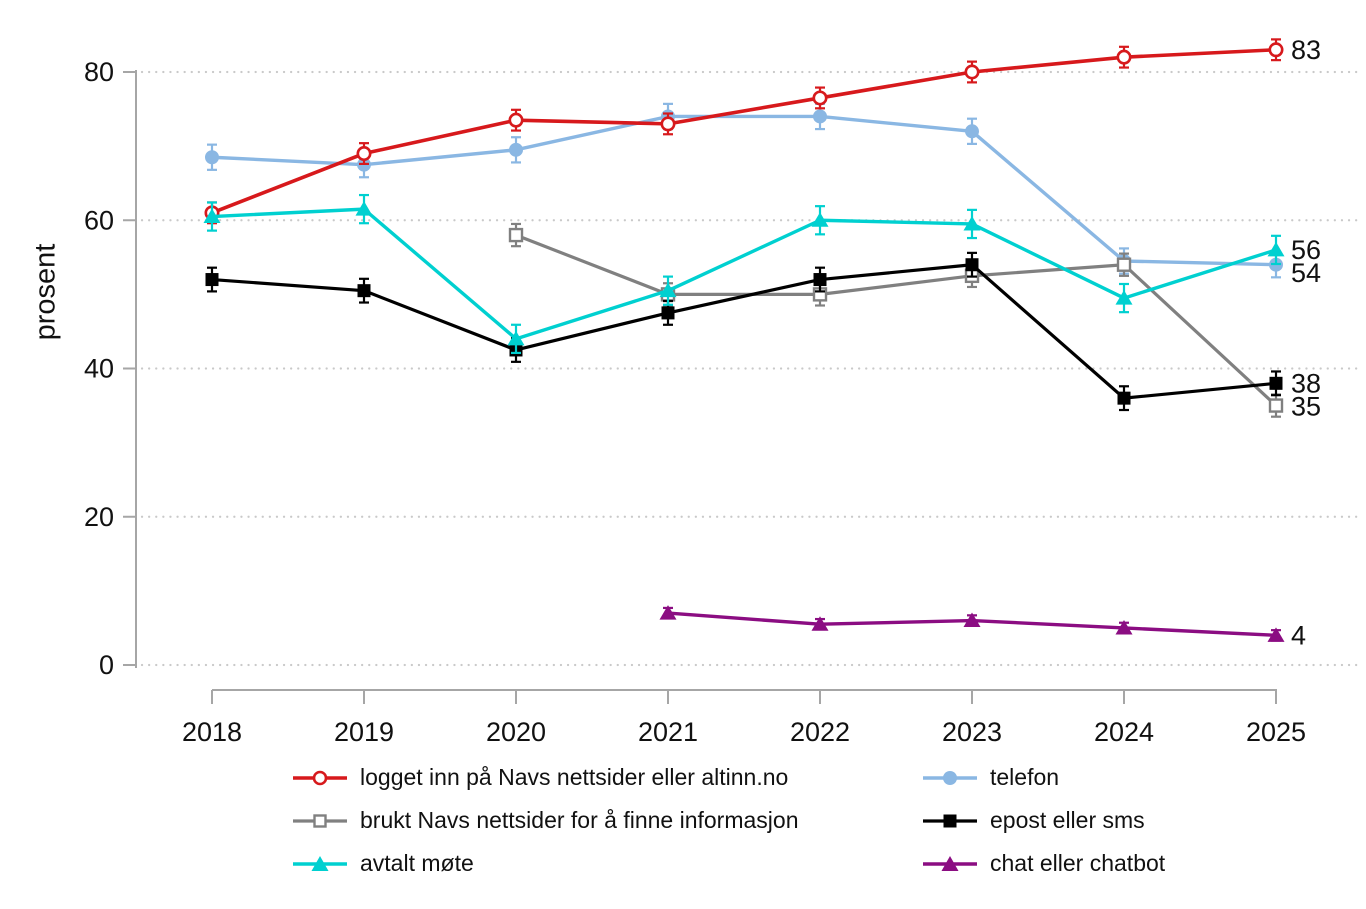 Image resolution: width=1366 pixels, height=909 pixels. Describe the element at coordinates (516, 732) in the screenshot. I see `x-tick-label: 2020` at that location.